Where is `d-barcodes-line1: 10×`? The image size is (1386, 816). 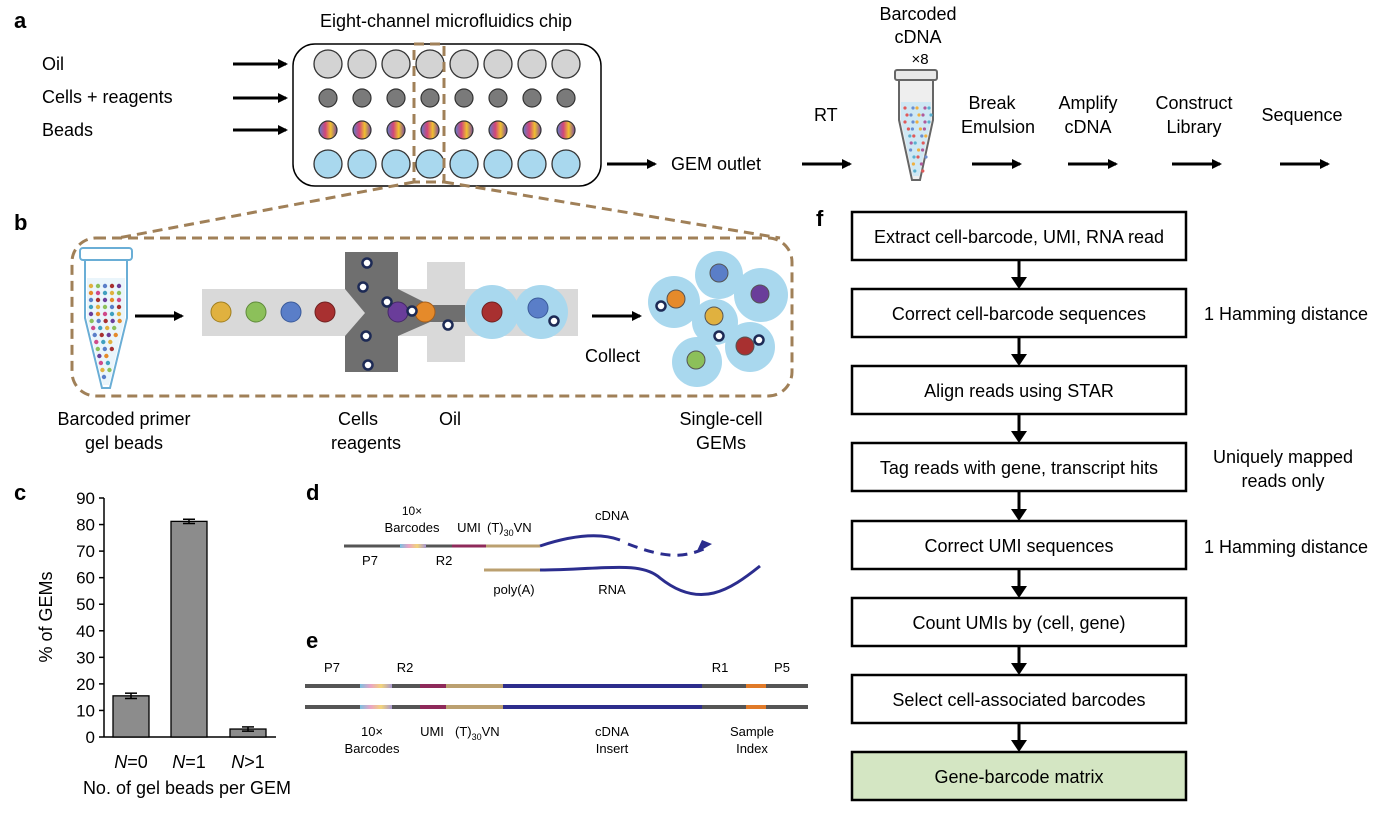 d-barcodes-line1: 10× is located at coordinates (412, 511).